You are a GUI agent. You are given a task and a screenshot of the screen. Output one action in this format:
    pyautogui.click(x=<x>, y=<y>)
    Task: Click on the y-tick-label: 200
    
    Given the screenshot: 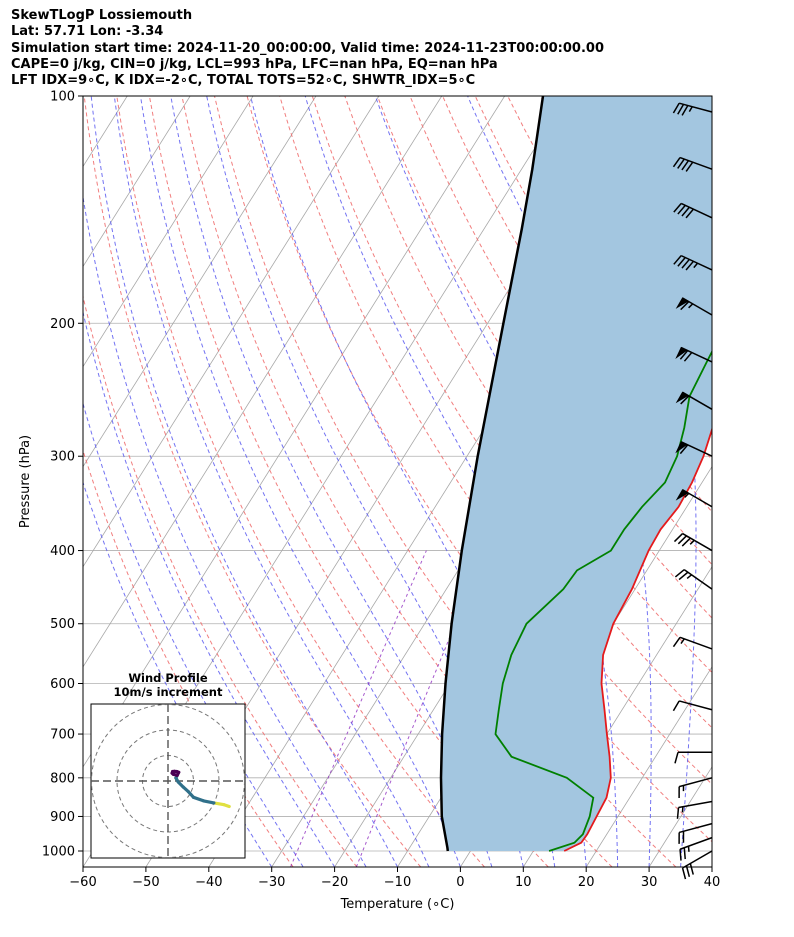 What is the action you would take?
    pyautogui.click(x=62, y=324)
    